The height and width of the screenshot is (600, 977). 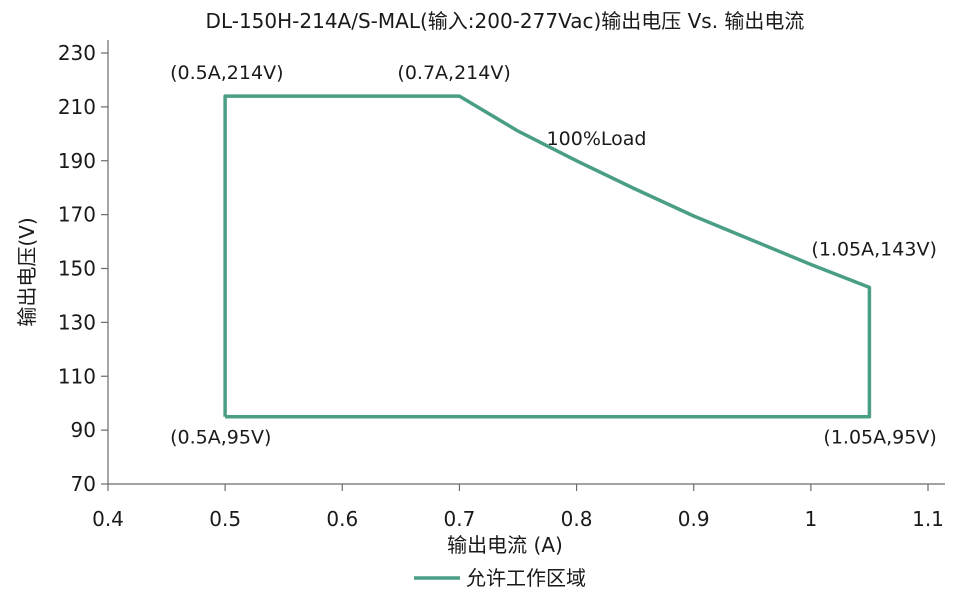 I want to click on y-tick-label: 190, so click(x=77, y=161).